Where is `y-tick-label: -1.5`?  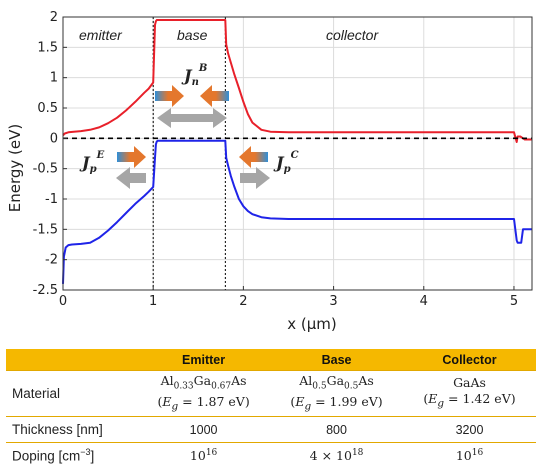
y-tick-label: -1.5 is located at coordinates (45, 229).